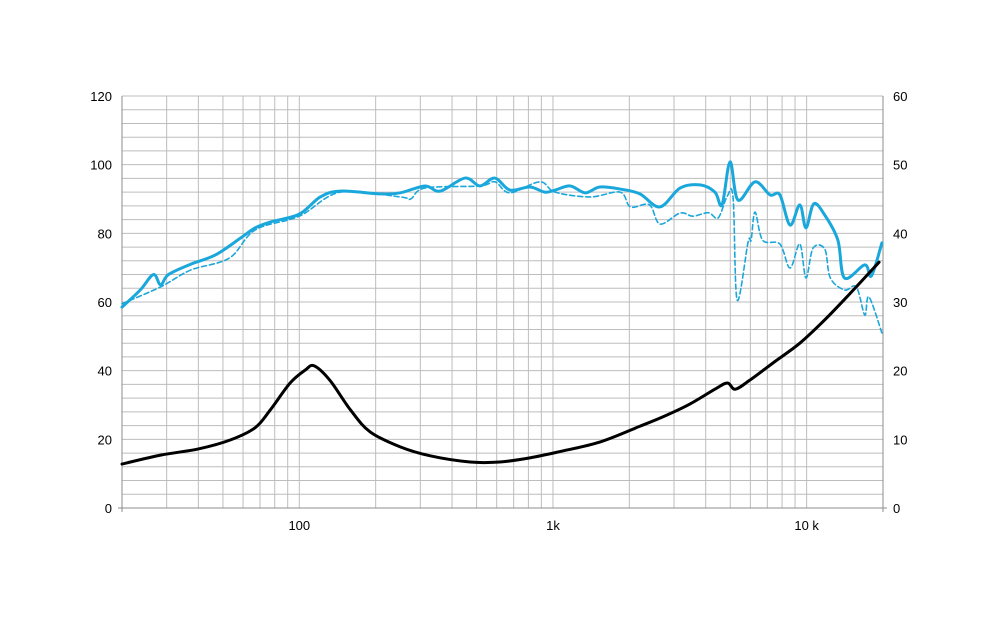 This screenshot has width=1001, height=624. I want to click on y2-tick-label: 10, so click(900, 439).